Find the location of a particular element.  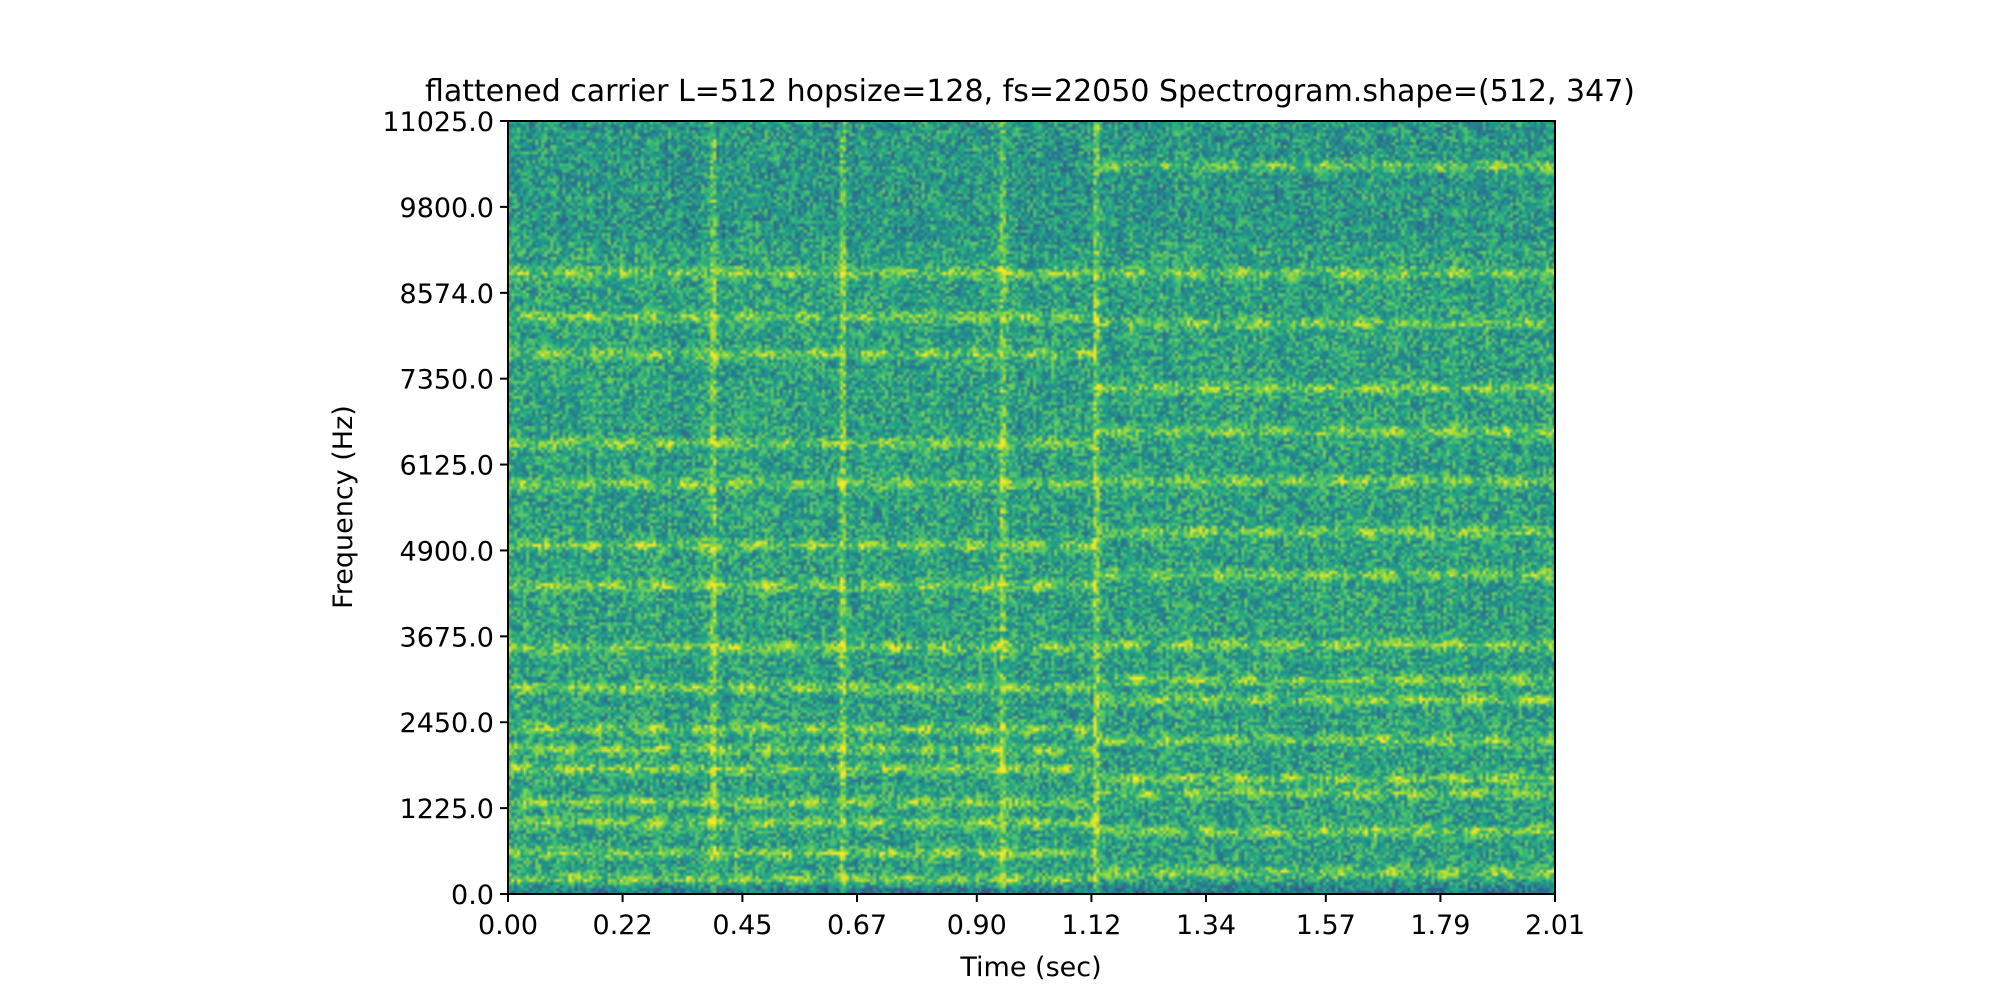

x-tick-label: 1.79 is located at coordinates (1440, 925).